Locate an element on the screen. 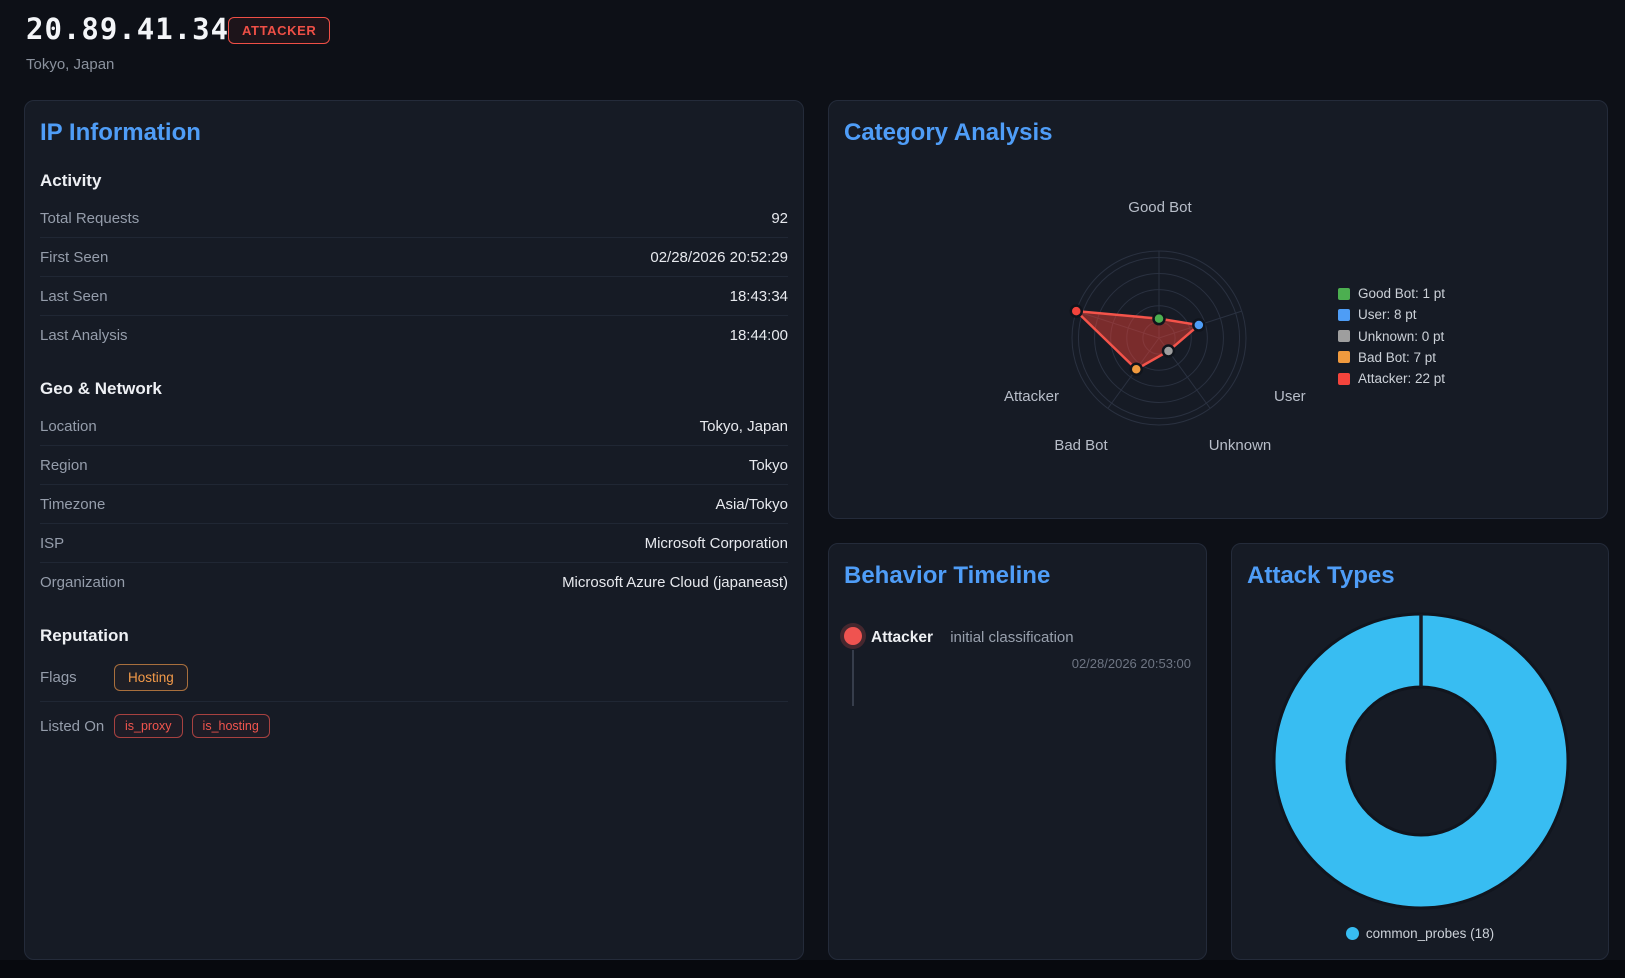 This screenshot has width=1625, height=978. row-value: 18:43:34 is located at coordinates (758, 296).